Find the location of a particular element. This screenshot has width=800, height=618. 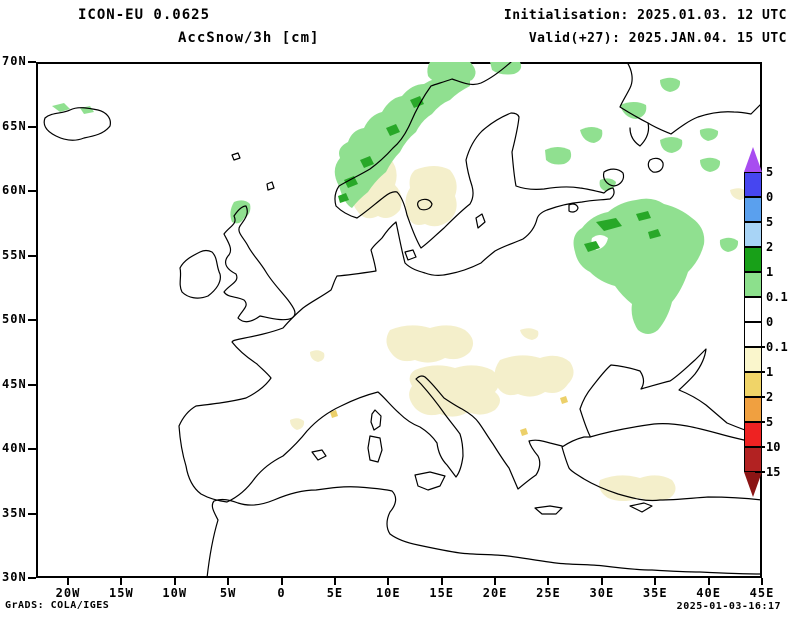

lon-label: 15W is located at coordinates (121, 593).